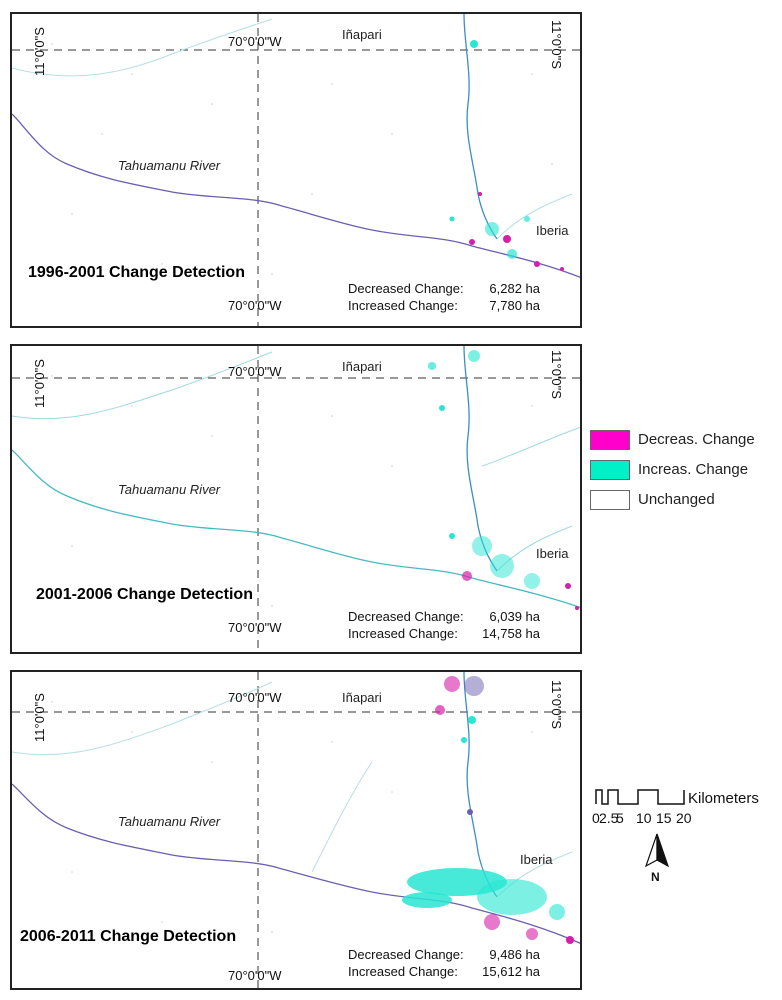 This screenshot has width=782, height=1000. What do you see at coordinates (511, 971) in the screenshot?
I see `increased-value: 15,612 ha` at bounding box center [511, 971].